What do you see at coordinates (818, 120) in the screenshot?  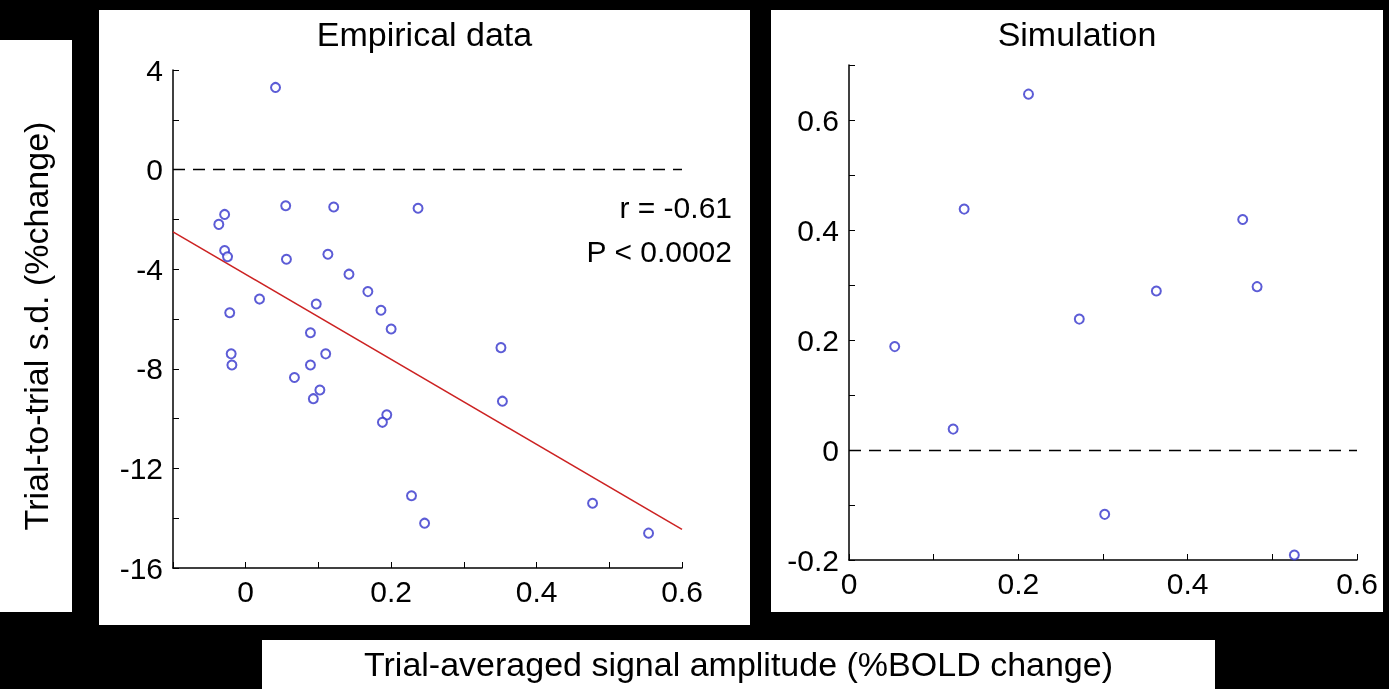 I see `y-tick-label: 0.6` at bounding box center [818, 120].